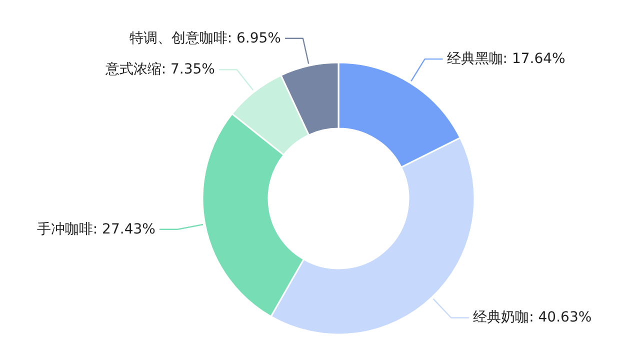 The height and width of the screenshot is (362, 634). I want to click on slice-label: 特调、创意咖啡: 6.95%, so click(205, 38).